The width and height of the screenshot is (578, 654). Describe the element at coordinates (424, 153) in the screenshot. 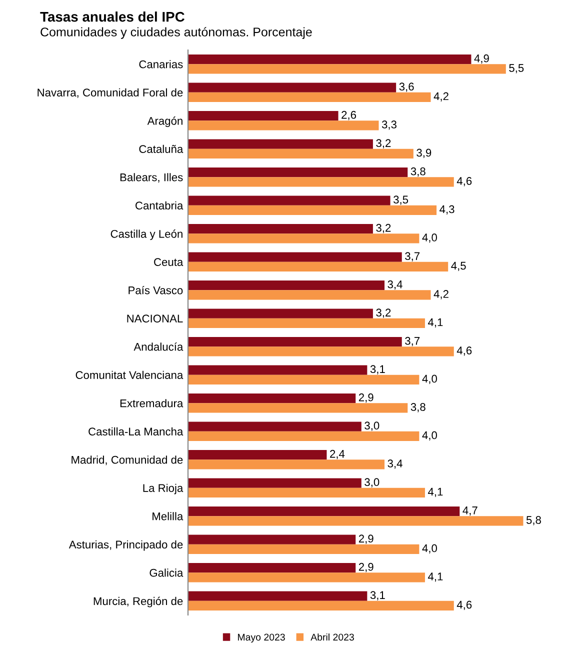

I see `data-label: 3,9` at that location.